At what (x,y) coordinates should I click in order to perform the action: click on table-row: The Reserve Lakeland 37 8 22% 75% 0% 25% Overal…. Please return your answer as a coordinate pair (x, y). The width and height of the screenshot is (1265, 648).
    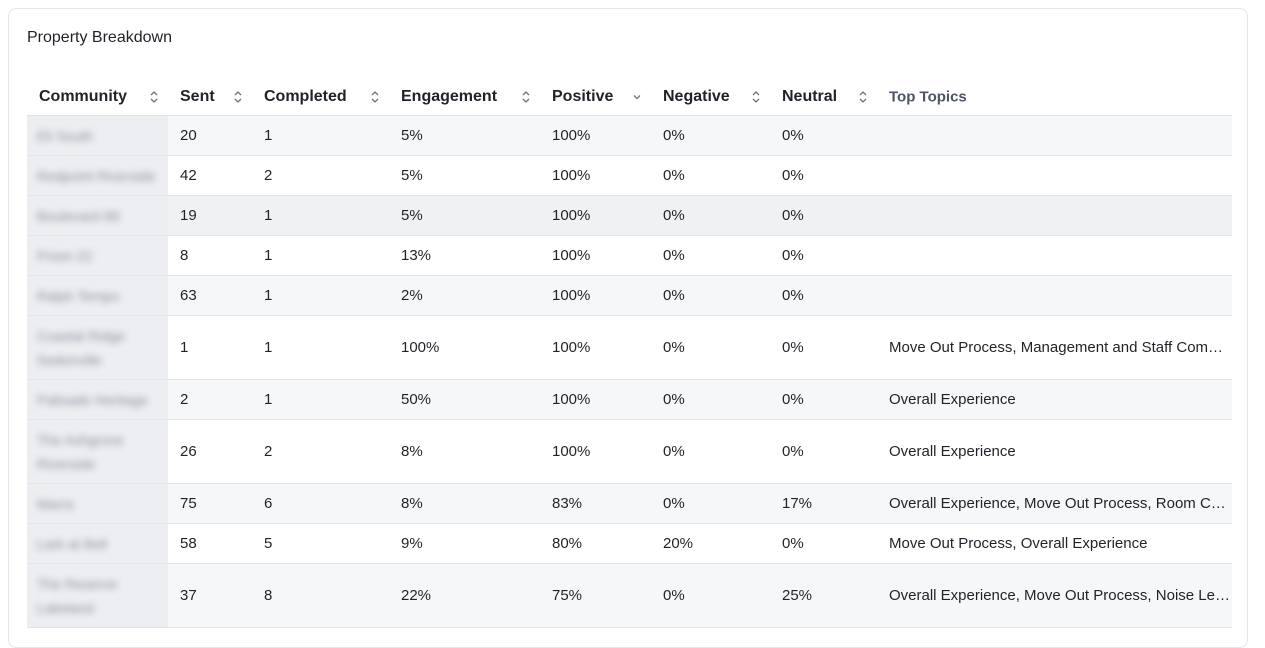
    Looking at the image, I should click on (629, 595).